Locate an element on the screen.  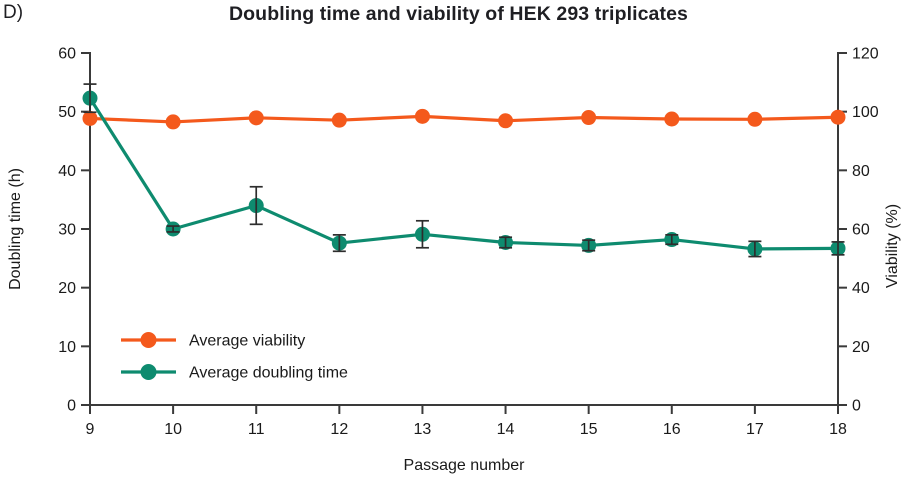
panel-label: D) is located at coordinates (13, 12).